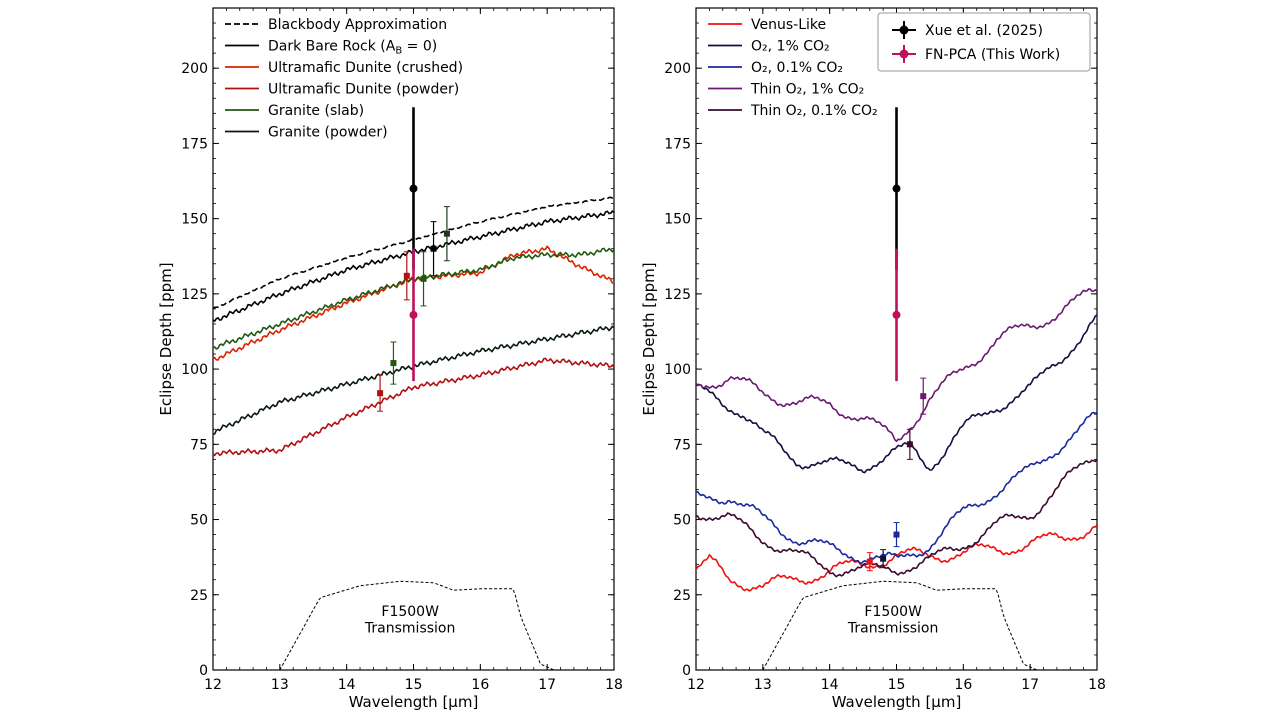  I want to click on dataset-legend-label: Xue et al. (2025), so click(984, 31).